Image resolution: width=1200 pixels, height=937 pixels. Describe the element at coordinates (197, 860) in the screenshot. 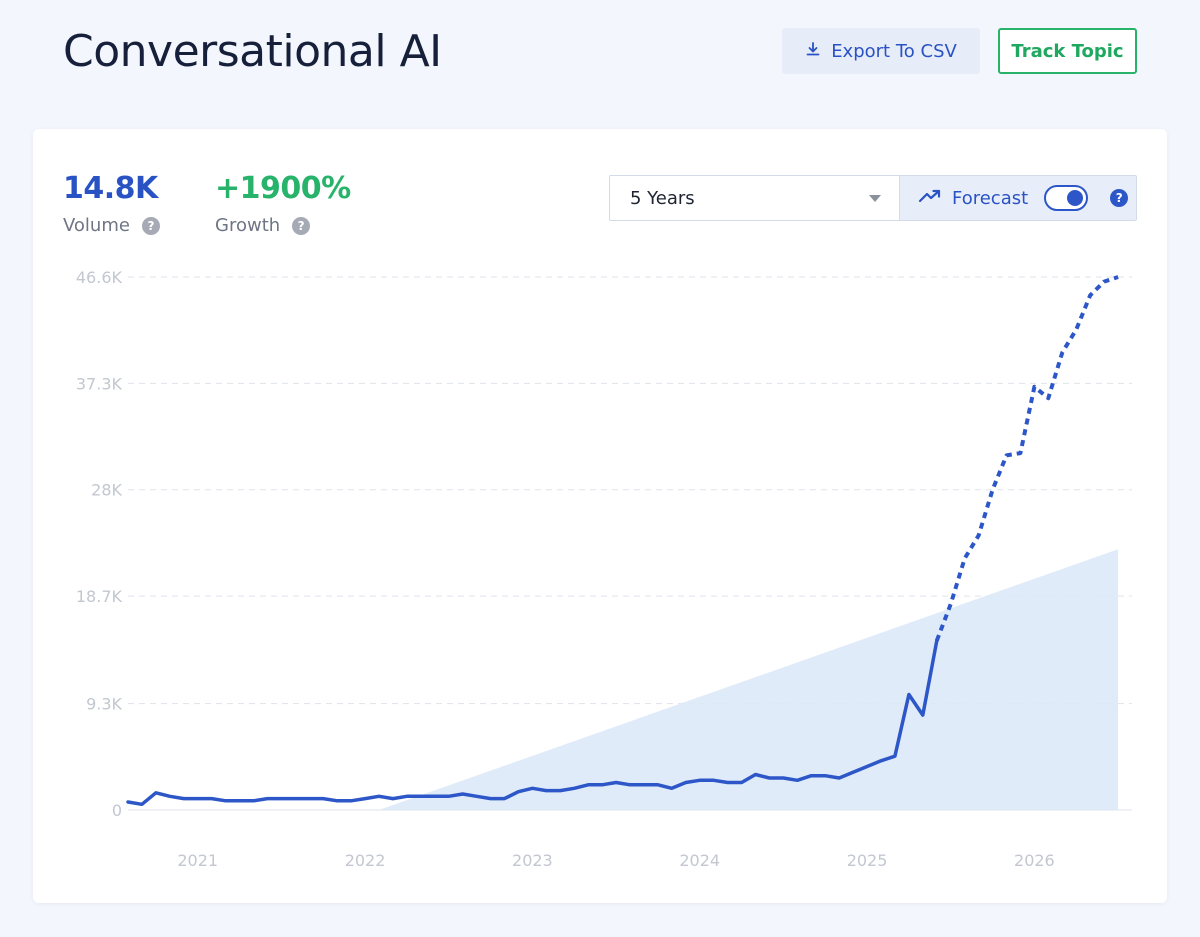

I see `x-tick-label: 2021` at that location.